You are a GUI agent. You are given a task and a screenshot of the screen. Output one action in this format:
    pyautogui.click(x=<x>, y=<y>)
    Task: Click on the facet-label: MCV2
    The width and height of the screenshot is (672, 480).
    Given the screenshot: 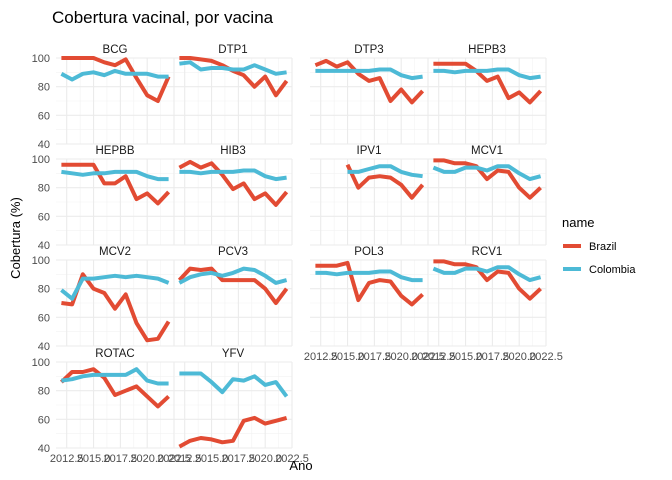 What is the action you would take?
    pyautogui.click(x=115, y=252)
    